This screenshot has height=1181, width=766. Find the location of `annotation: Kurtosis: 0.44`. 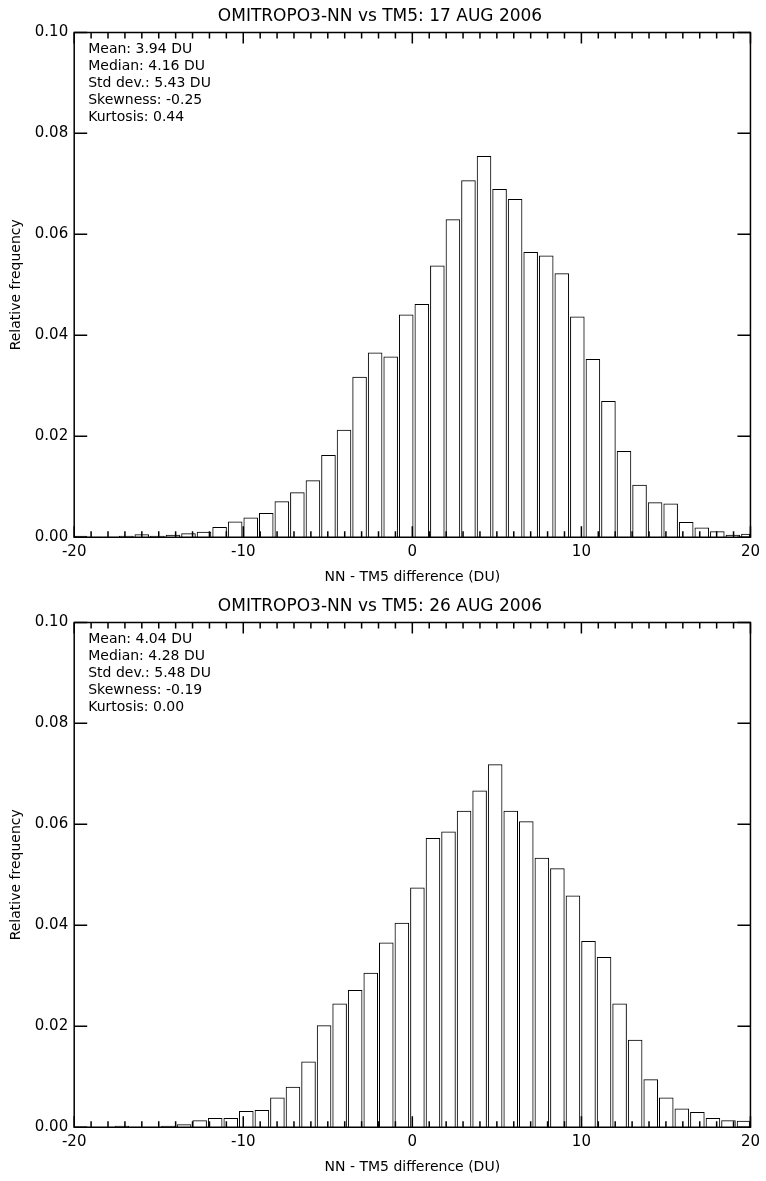

annotation: Kurtosis: 0.44 is located at coordinates (136, 116).